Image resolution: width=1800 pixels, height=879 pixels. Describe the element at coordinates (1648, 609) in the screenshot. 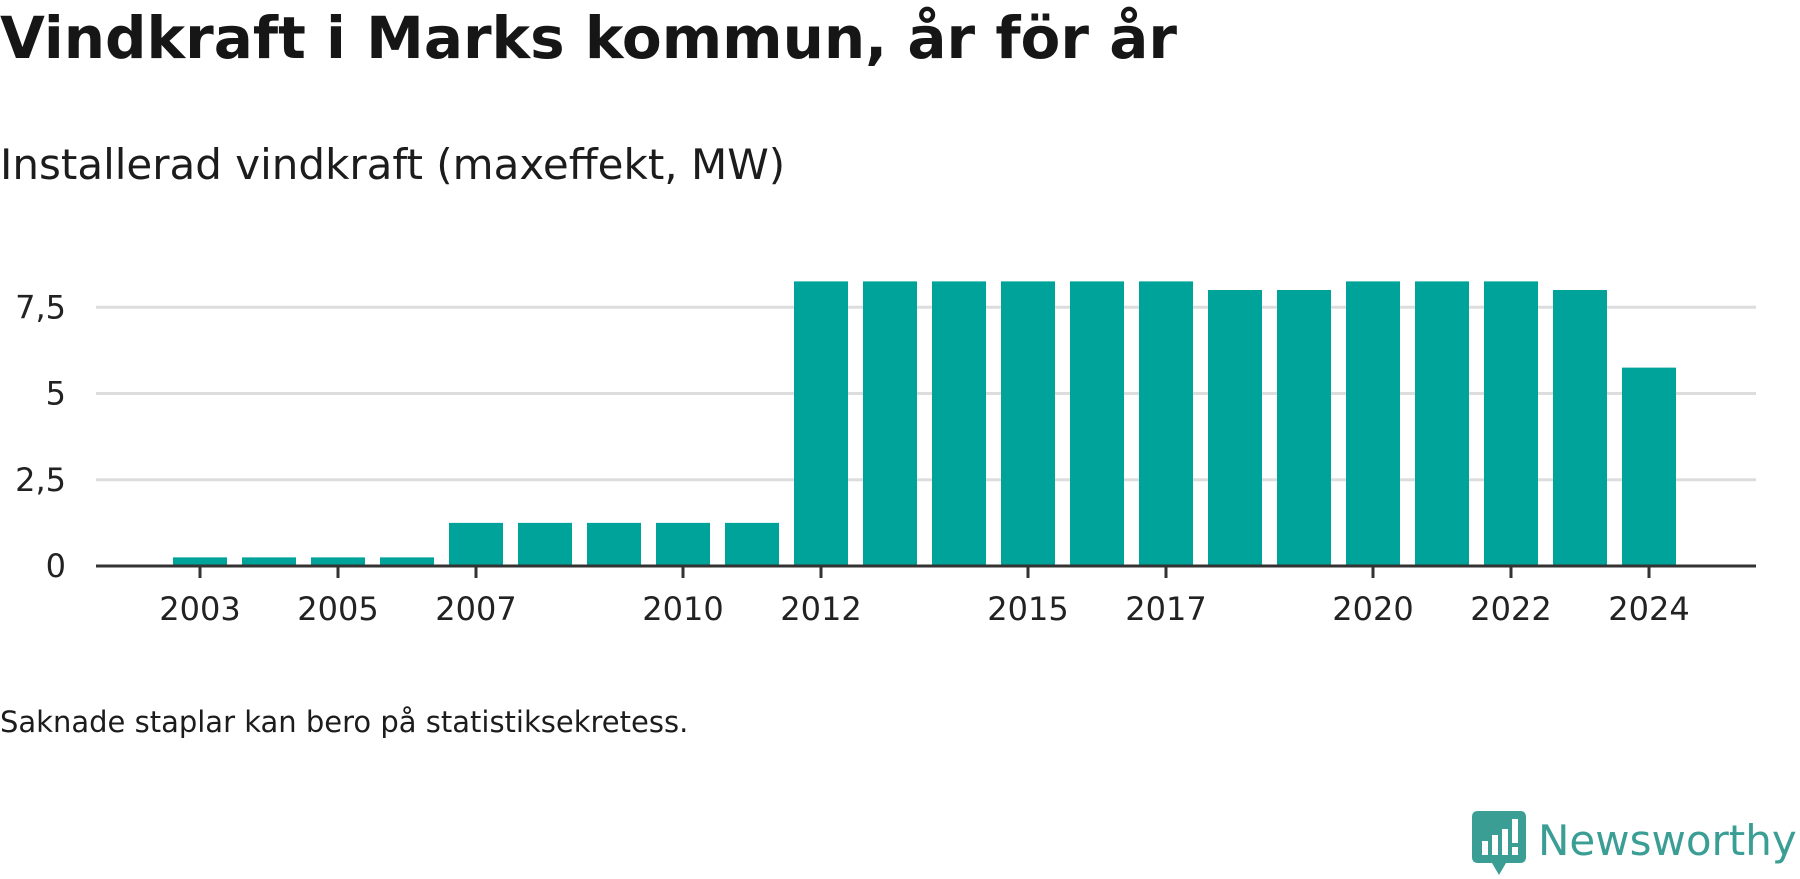

I see `x-tick-label: 2024` at that location.